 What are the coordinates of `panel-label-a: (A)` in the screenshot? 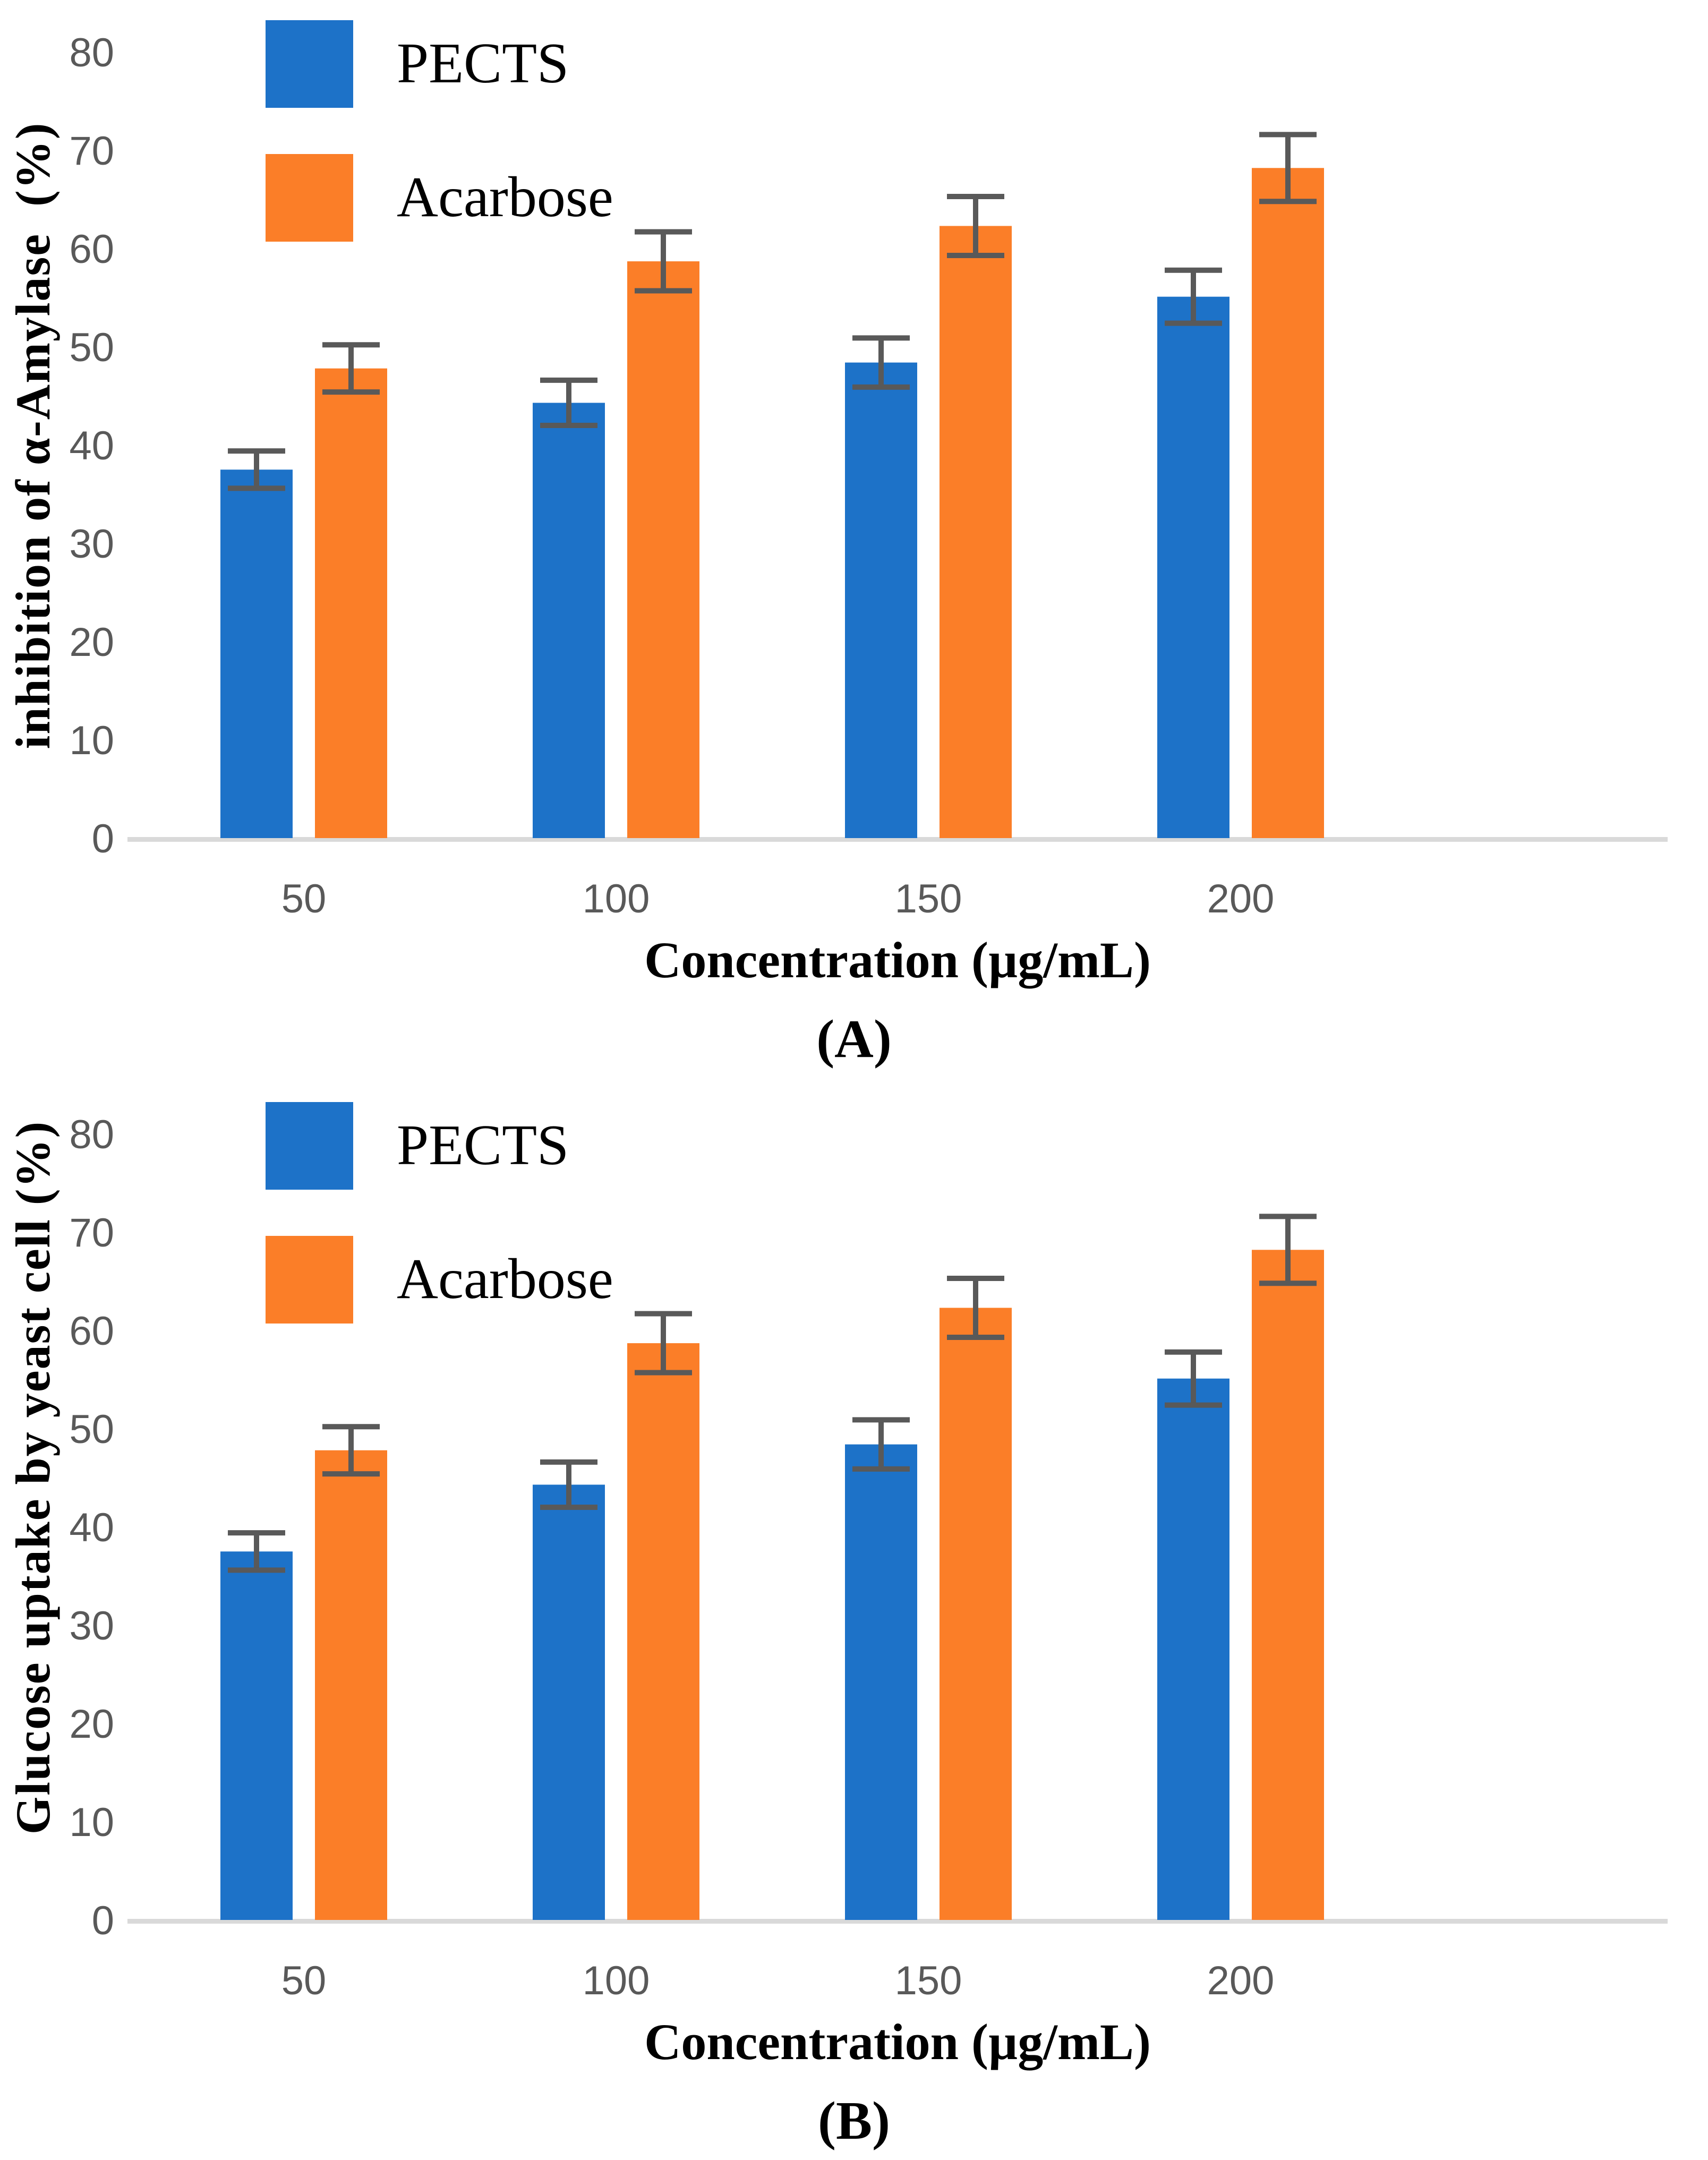 It's located at (854, 1039).